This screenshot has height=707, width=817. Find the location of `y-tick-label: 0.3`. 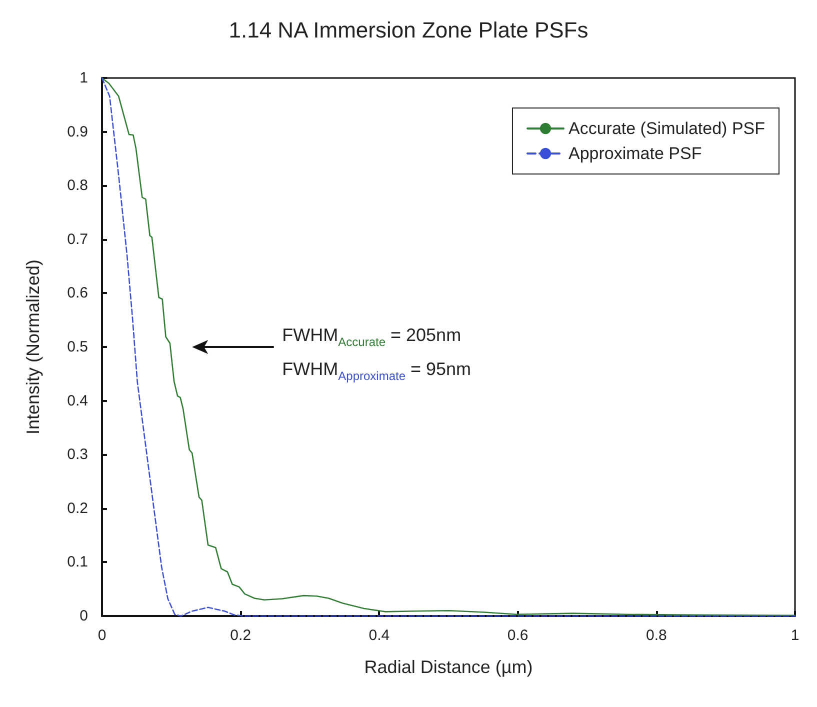

y-tick-label: 0.3 is located at coordinates (77, 455).